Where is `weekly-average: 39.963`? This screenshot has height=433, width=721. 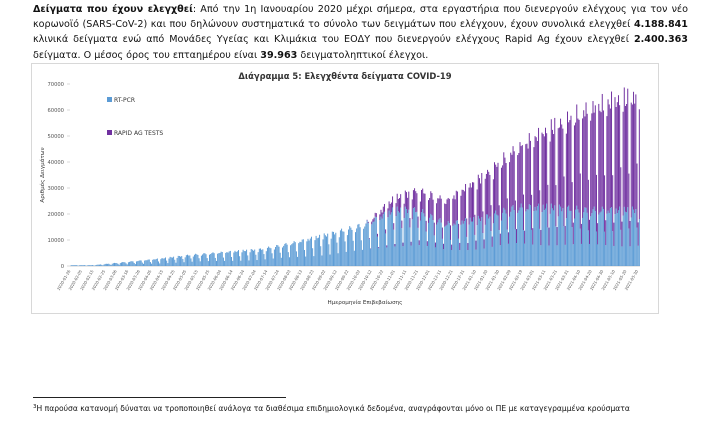 weekly-average: 39.963 is located at coordinates (279, 55).